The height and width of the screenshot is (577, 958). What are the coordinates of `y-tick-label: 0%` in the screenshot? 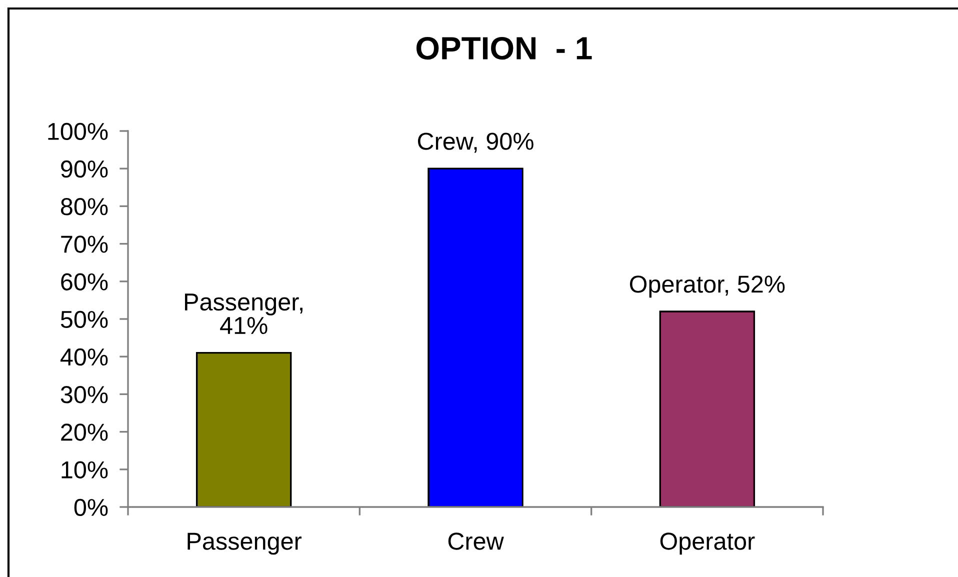 It's located at (91, 507).